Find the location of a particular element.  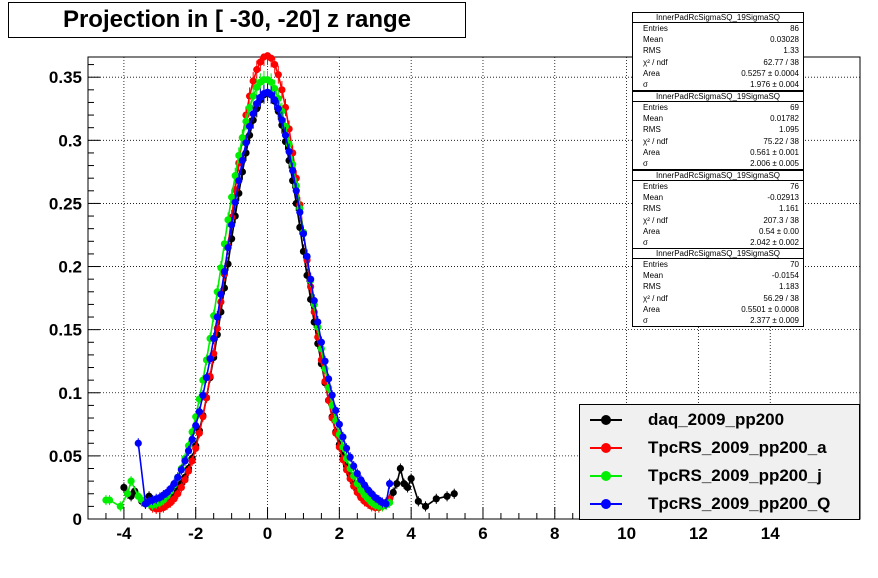

stat-row: RMS 1.183 is located at coordinates (718, 286).